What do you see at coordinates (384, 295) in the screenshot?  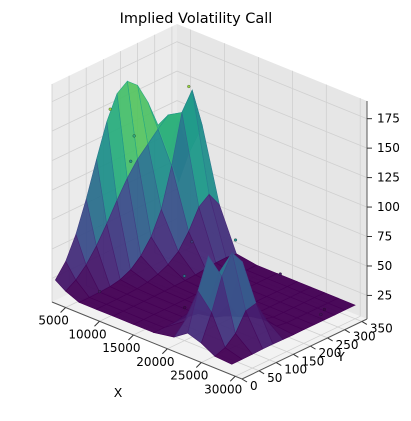 I see `z-tick-label: 25` at bounding box center [384, 295].